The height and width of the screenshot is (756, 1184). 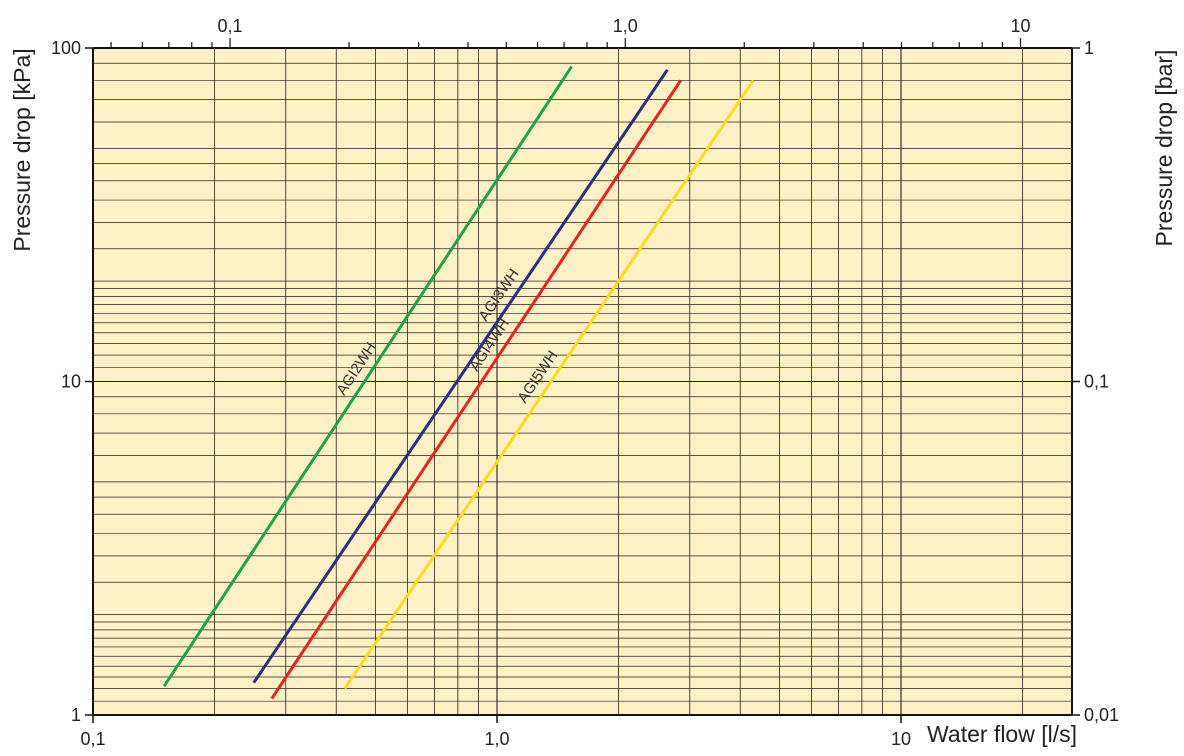 I want to click on y-tick-label: 10, so click(x=71, y=382).